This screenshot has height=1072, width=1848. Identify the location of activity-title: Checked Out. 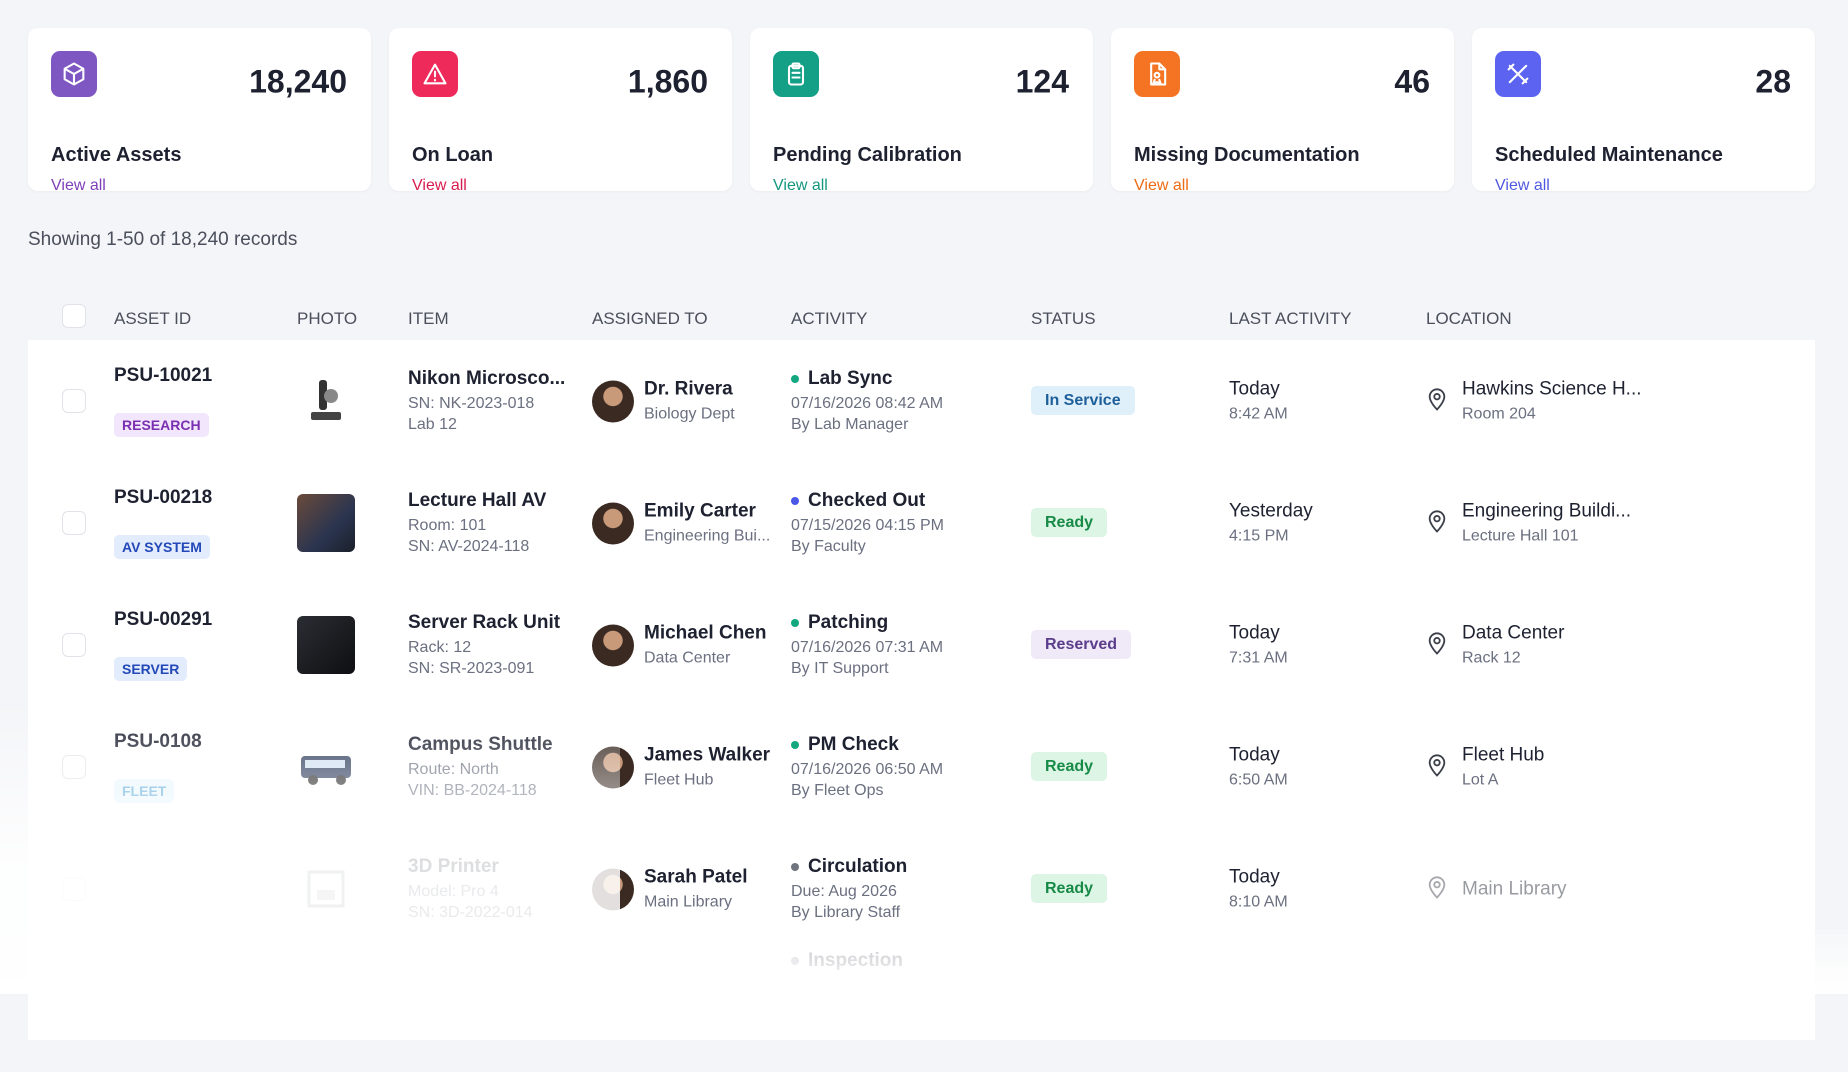
(867, 501).